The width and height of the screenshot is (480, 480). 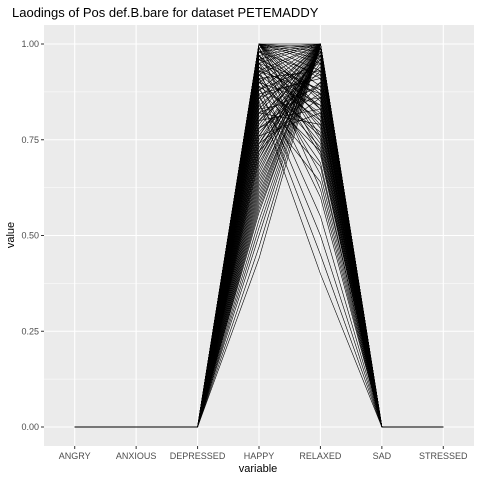 I want to click on x-tick-label: SAD, so click(x=382, y=456).